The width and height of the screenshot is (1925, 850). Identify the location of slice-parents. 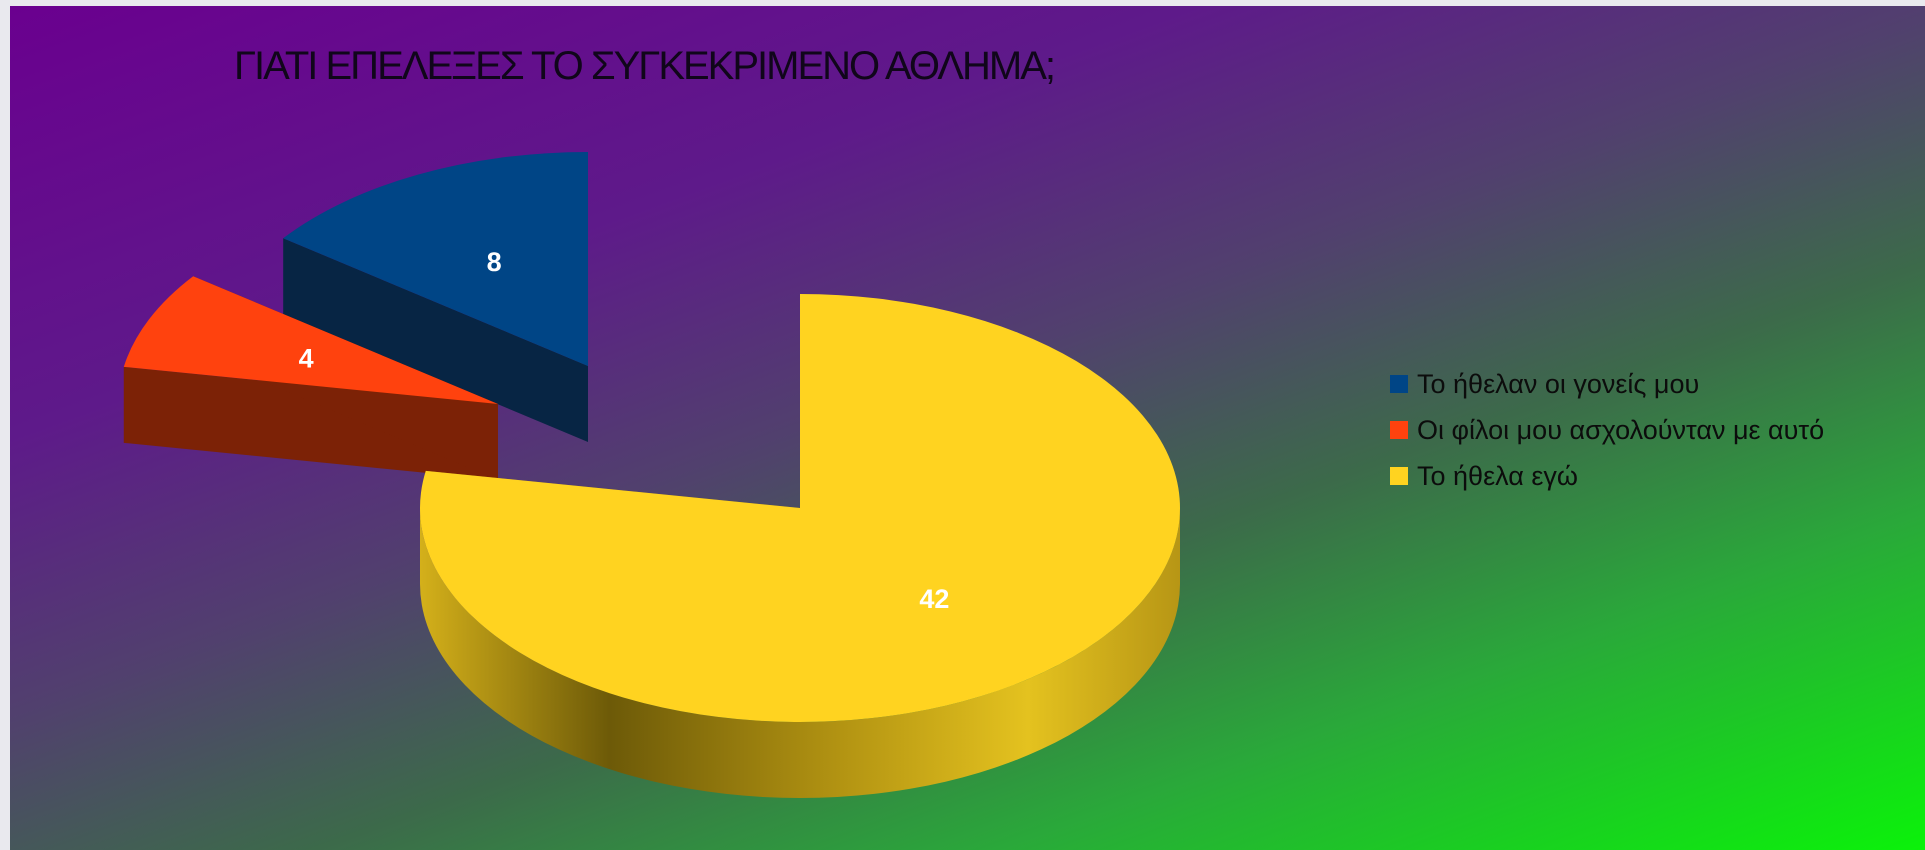
(435, 297).